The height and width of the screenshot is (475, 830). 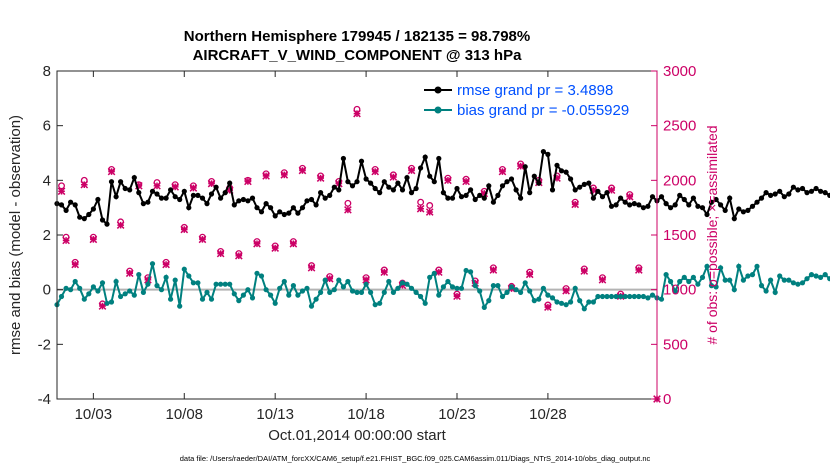 What do you see at coordinates (44, 399) in the screenshot?
I see `y-left-tick-label: -4` at bounding box center [44, 399].